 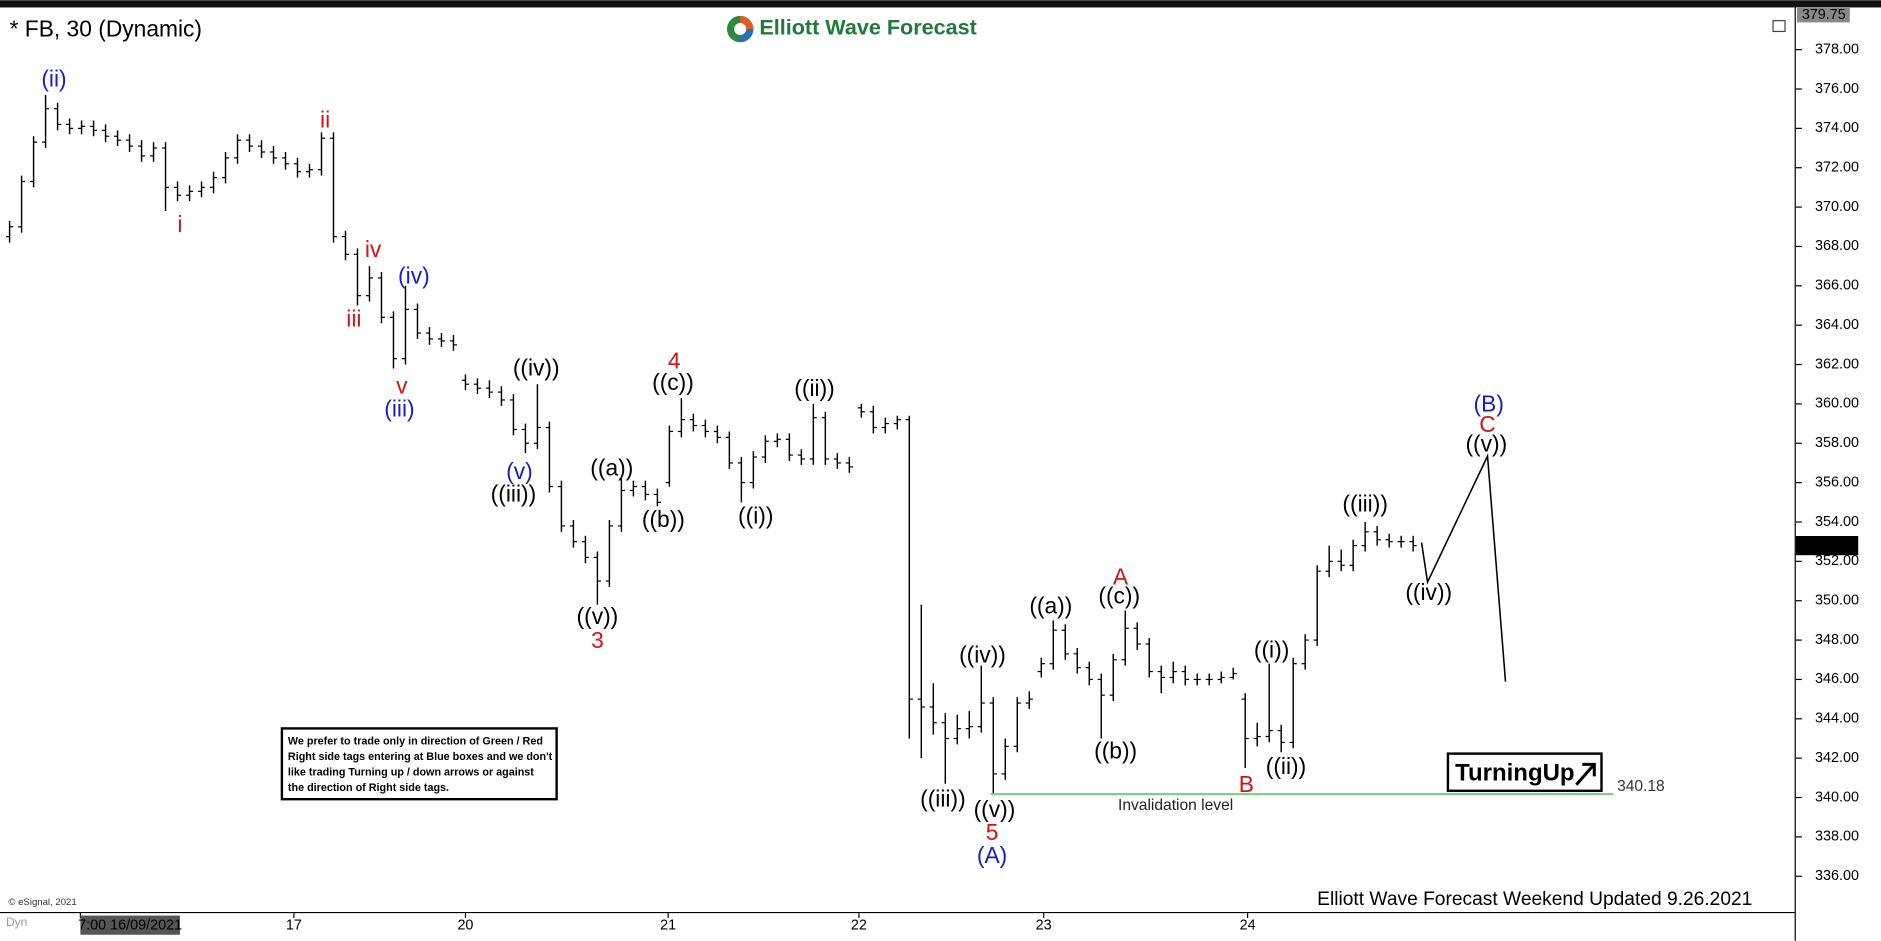 I want to click on y-tick-label: 356.00, so click(x=1837, y=482).